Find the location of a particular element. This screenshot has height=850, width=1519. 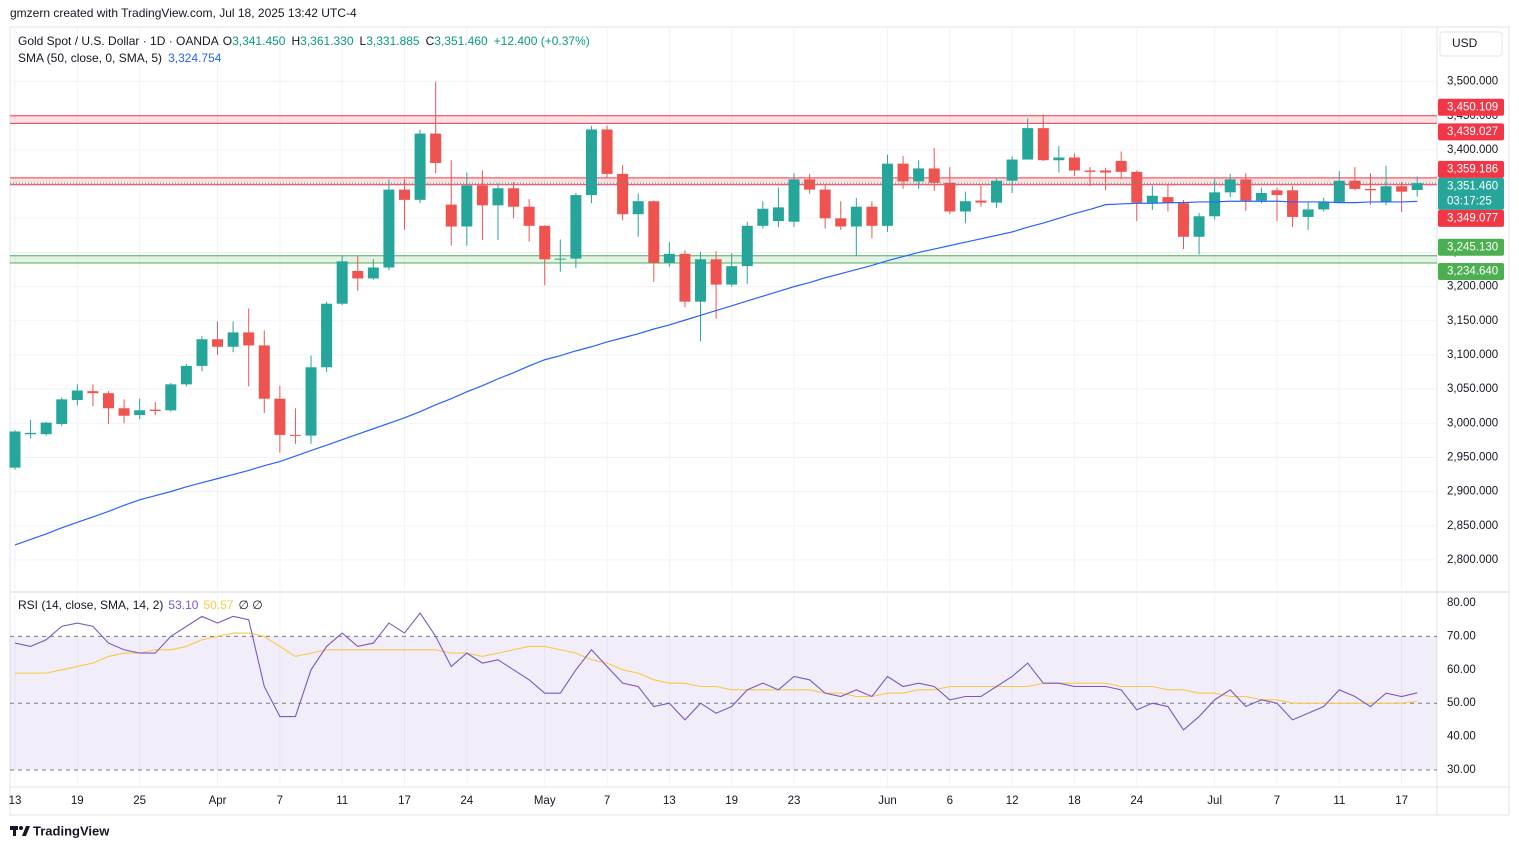

currency: USD is located at coordinates (1465, 43).